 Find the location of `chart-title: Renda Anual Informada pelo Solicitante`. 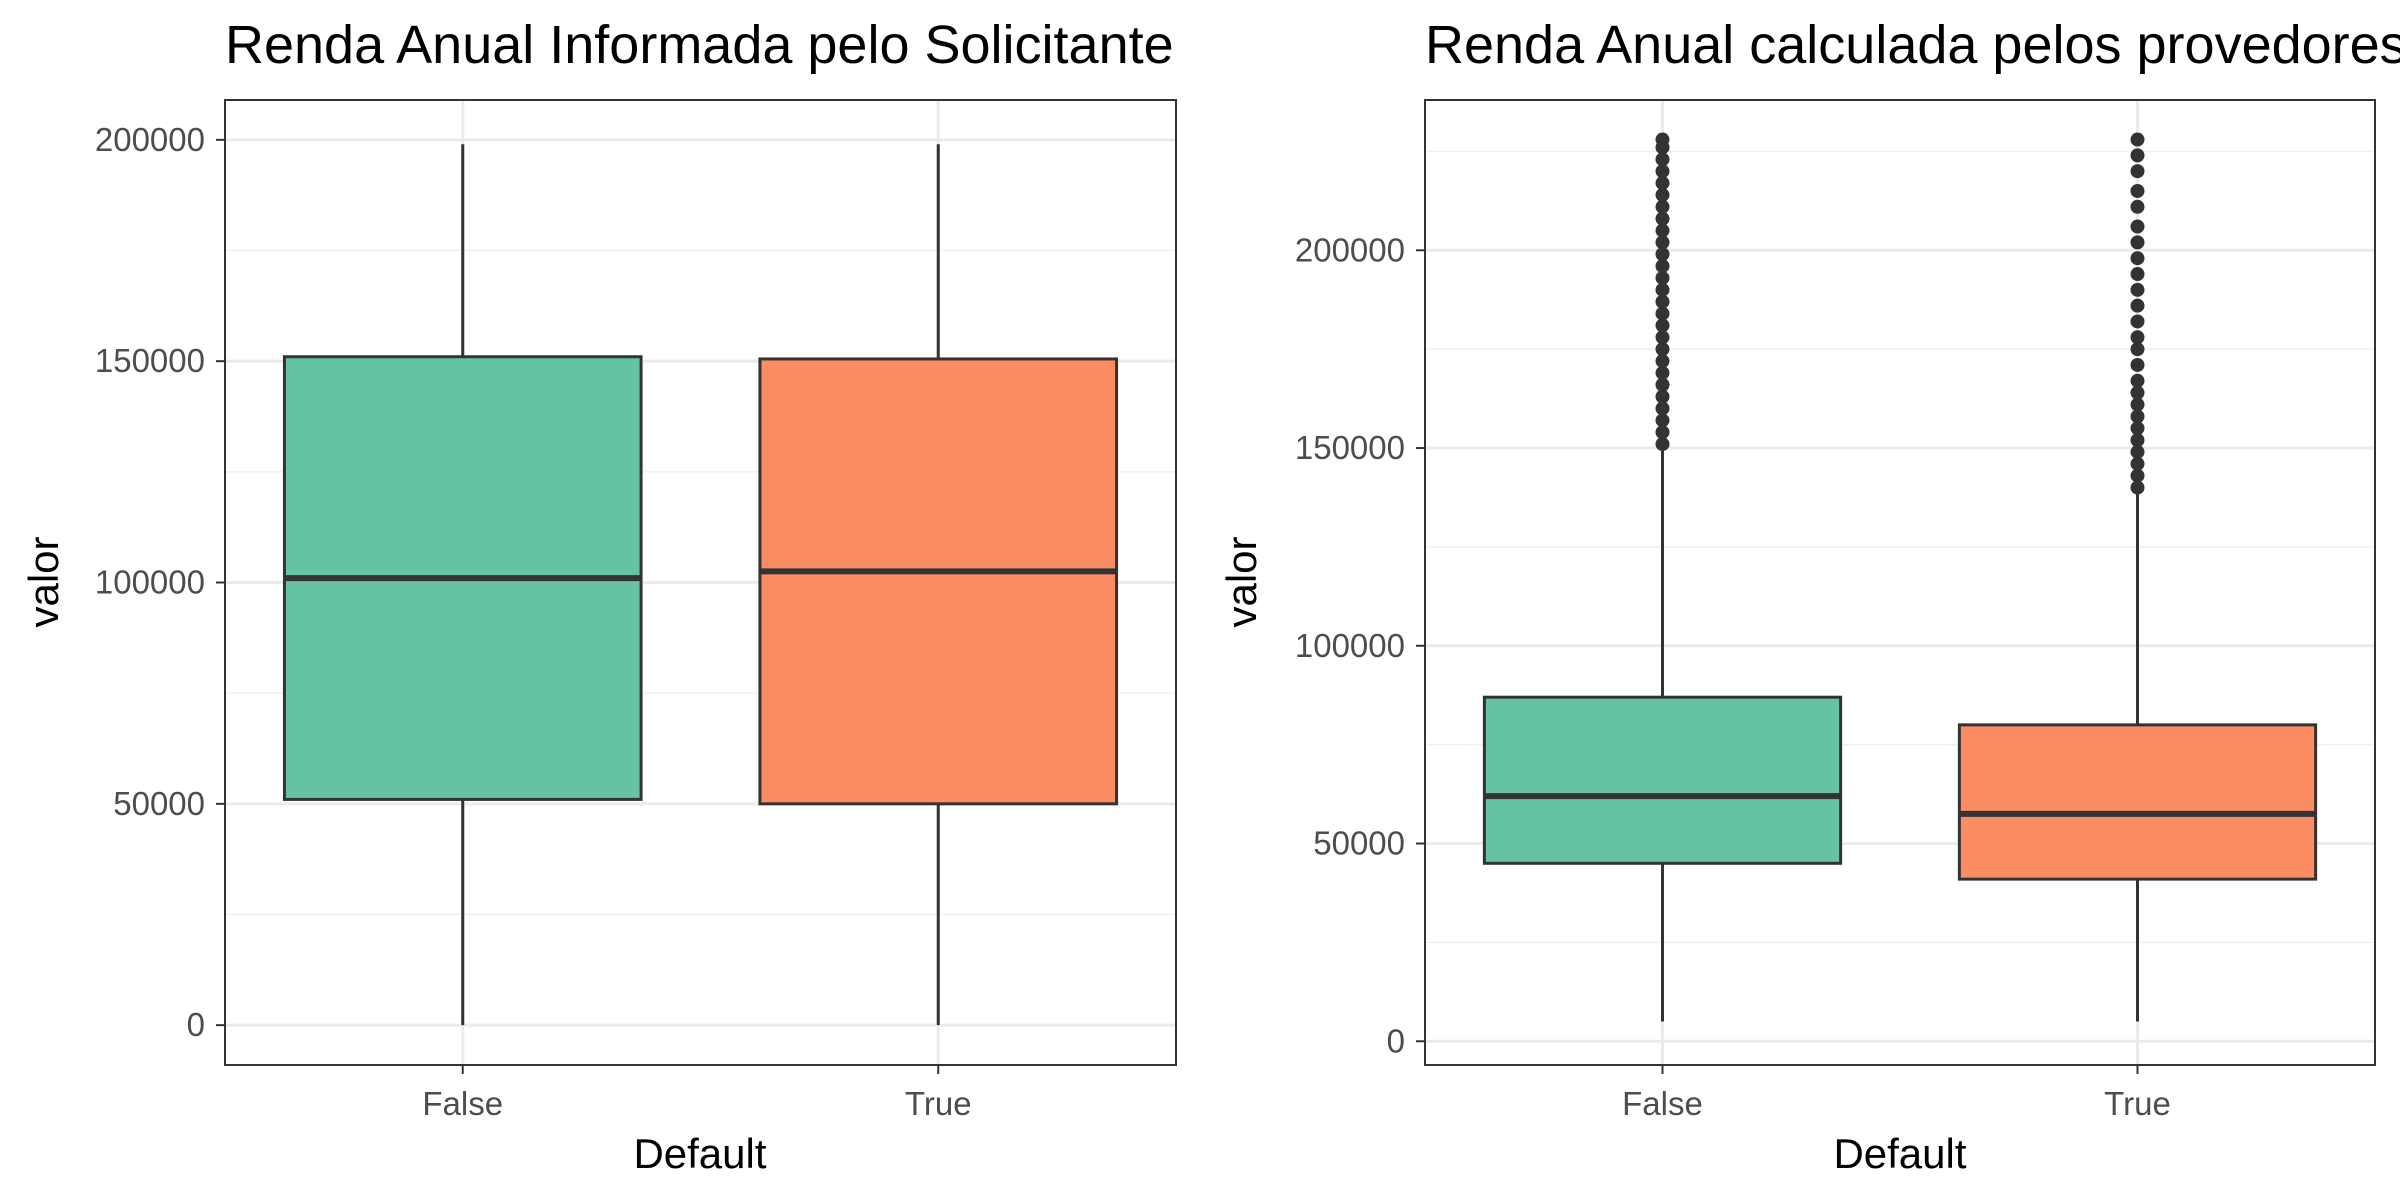

chart-title: Renda Anual Informada pelo Solicitante is located at coordinates (699, 45).